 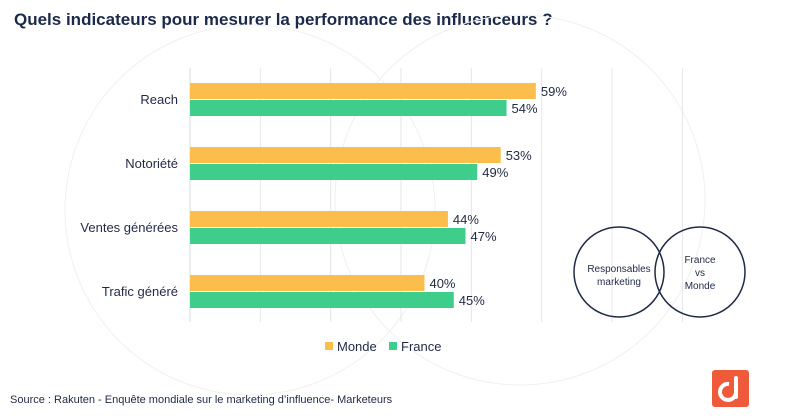 What do you see at coordinates (393, 346) in the screenshot?
I see `legend-swatch-france` at bounding box center [393, 346].